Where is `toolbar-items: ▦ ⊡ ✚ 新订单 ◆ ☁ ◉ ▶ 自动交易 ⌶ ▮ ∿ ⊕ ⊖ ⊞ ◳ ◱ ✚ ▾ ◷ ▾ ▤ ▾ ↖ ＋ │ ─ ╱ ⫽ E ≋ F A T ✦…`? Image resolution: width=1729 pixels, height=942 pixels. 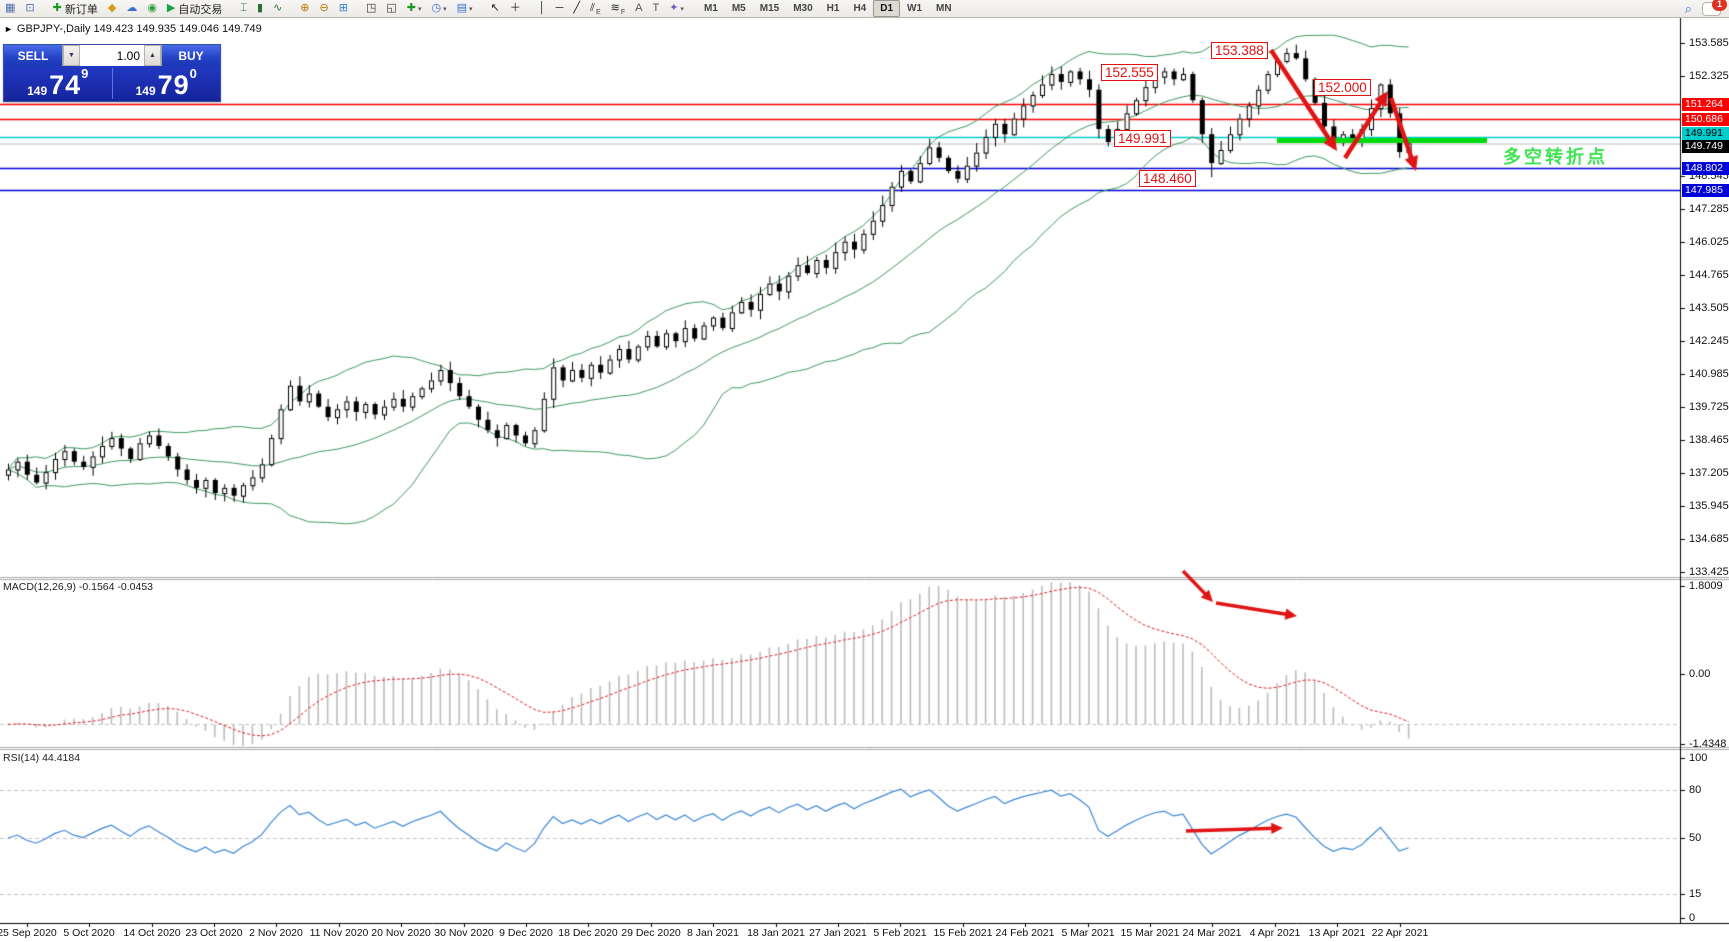
toolbar-items: ▦ ⊡ ✚ 新订单 ◆ ☁ ◉ ▶ 自动交易 ⌶ ▮ ∿ ⊕ ⊖ ⊞ ◳ ◱ ✚ ▾ ◷ ▾ ▤ ▾ ↖ ＋ │ ─ ╱ ⫽ E ≋ F A T ✦… is located at coordinates (348, 8).